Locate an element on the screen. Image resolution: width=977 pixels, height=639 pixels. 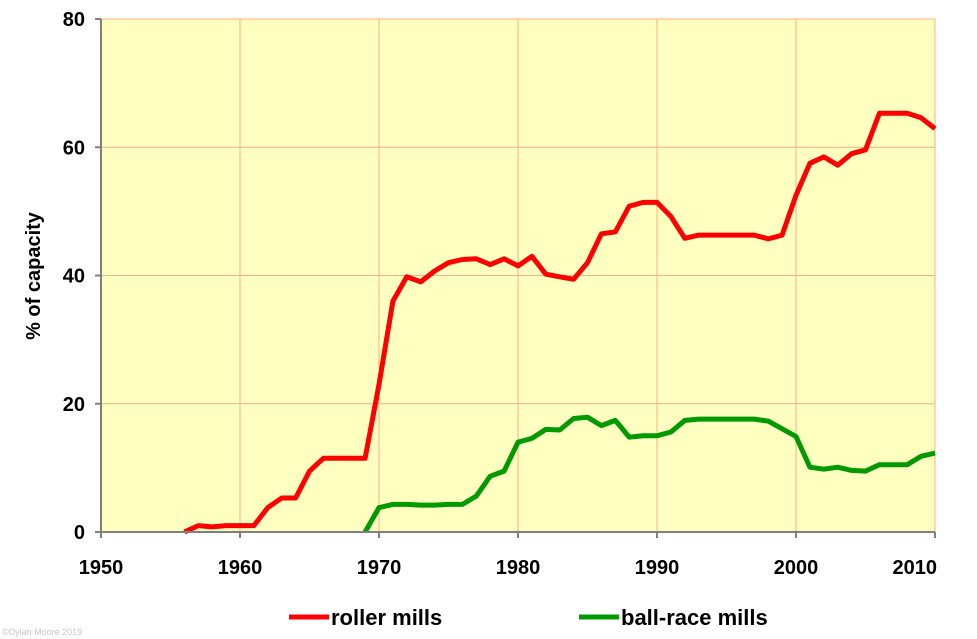
x-tick-label: 1980 is located at coordinates (518, 568).